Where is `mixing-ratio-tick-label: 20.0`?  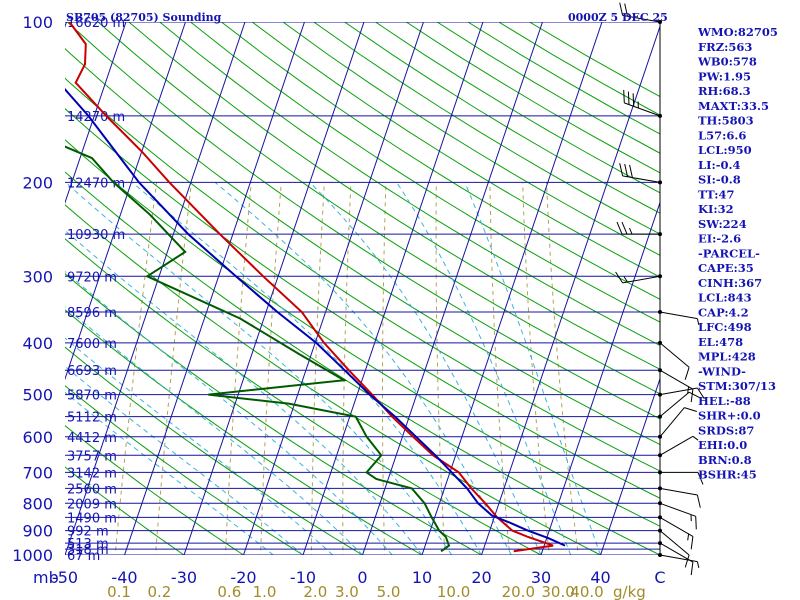
mixing-ratio-tick-label: 20.0 is located at coordinates (518, 591).